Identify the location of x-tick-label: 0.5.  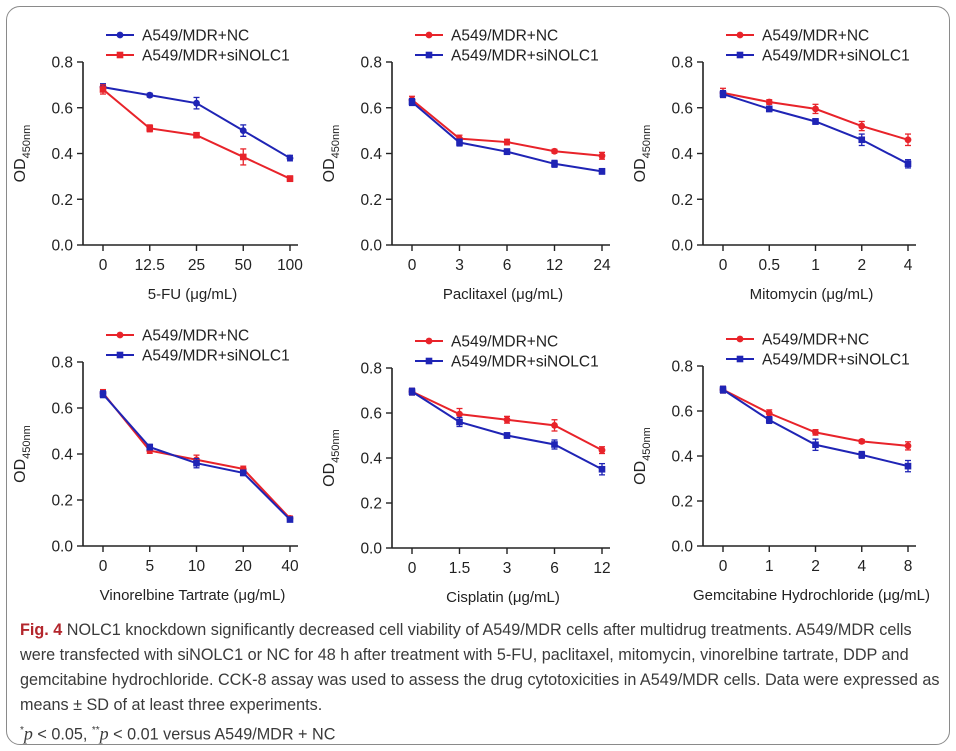
(769, 265).